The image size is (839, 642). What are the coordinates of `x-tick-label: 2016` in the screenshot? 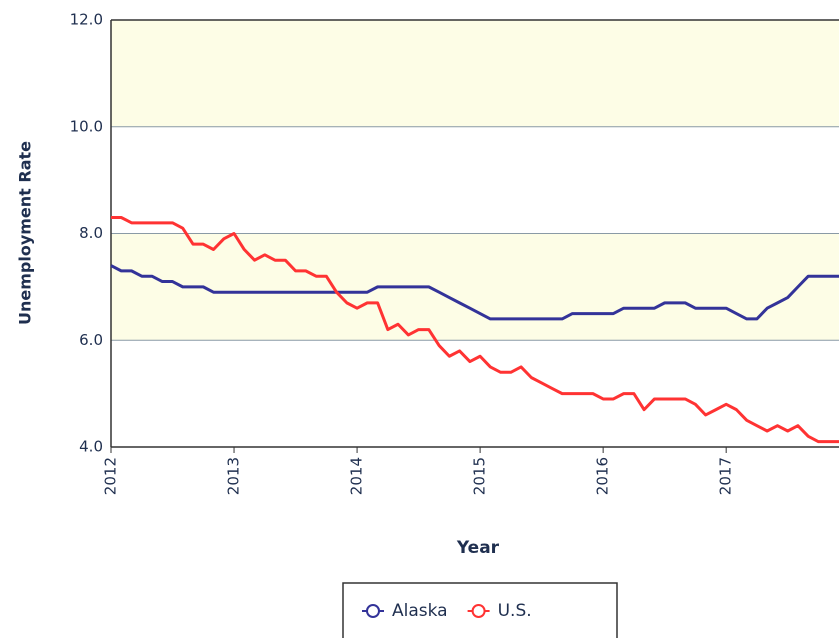 It's located at (603, 476).